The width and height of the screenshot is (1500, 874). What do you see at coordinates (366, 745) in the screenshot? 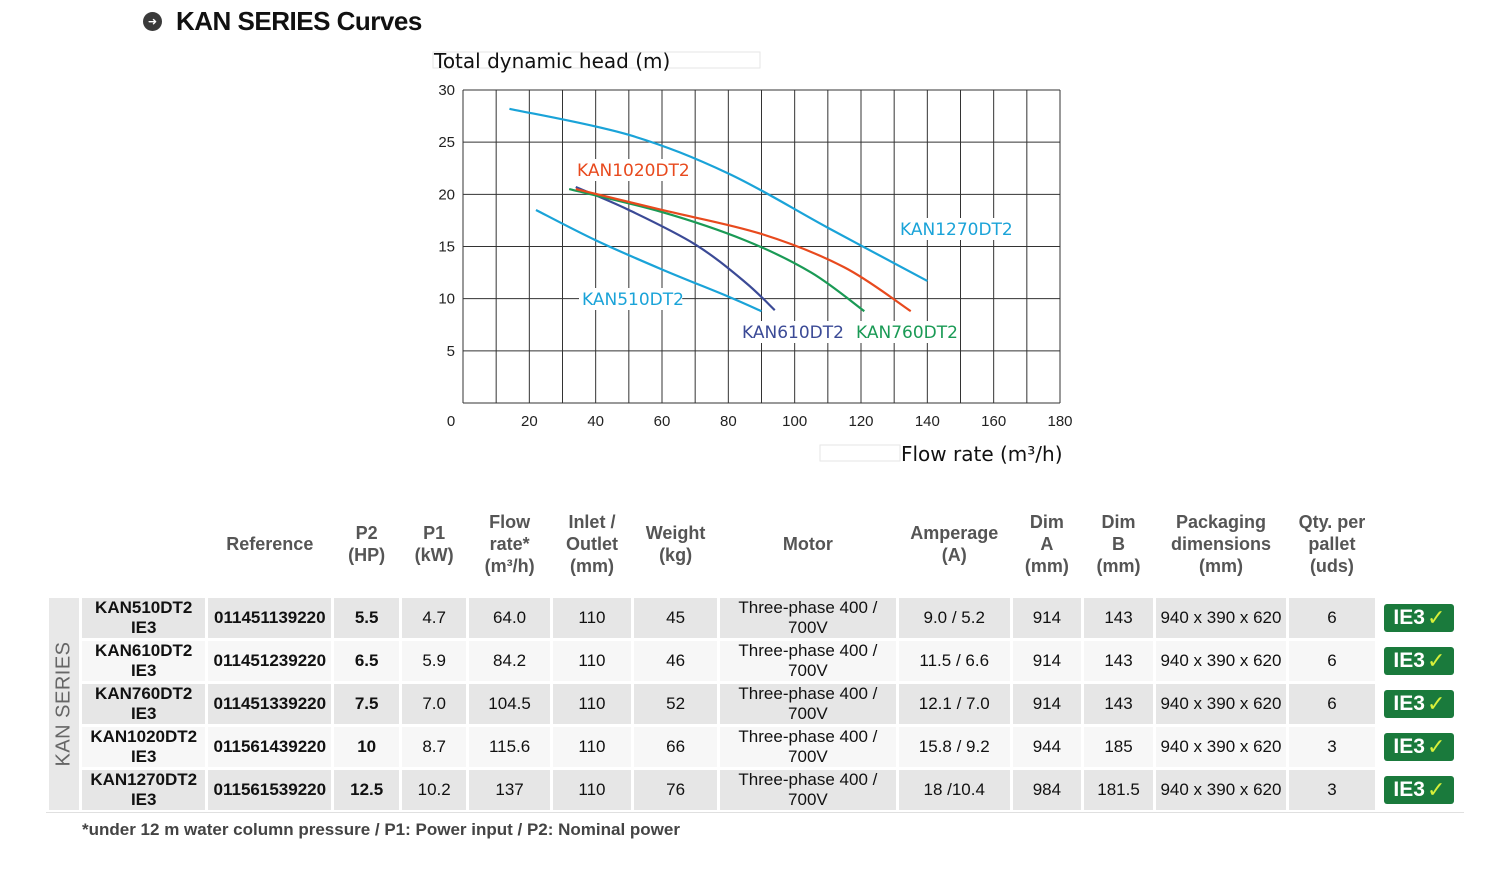
I see `cell-p2-hp: 10` at bounding box center [366, 745].